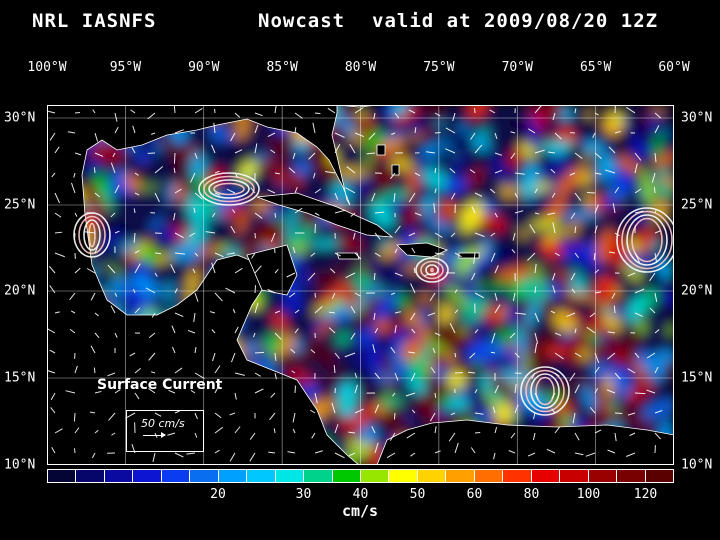 The height and width of the screenshot is (540, 720). What do you see at coordinates (125, 67) in the screenshot?
I see `longitude-label: 95°W` at bounding box center [125, 67].